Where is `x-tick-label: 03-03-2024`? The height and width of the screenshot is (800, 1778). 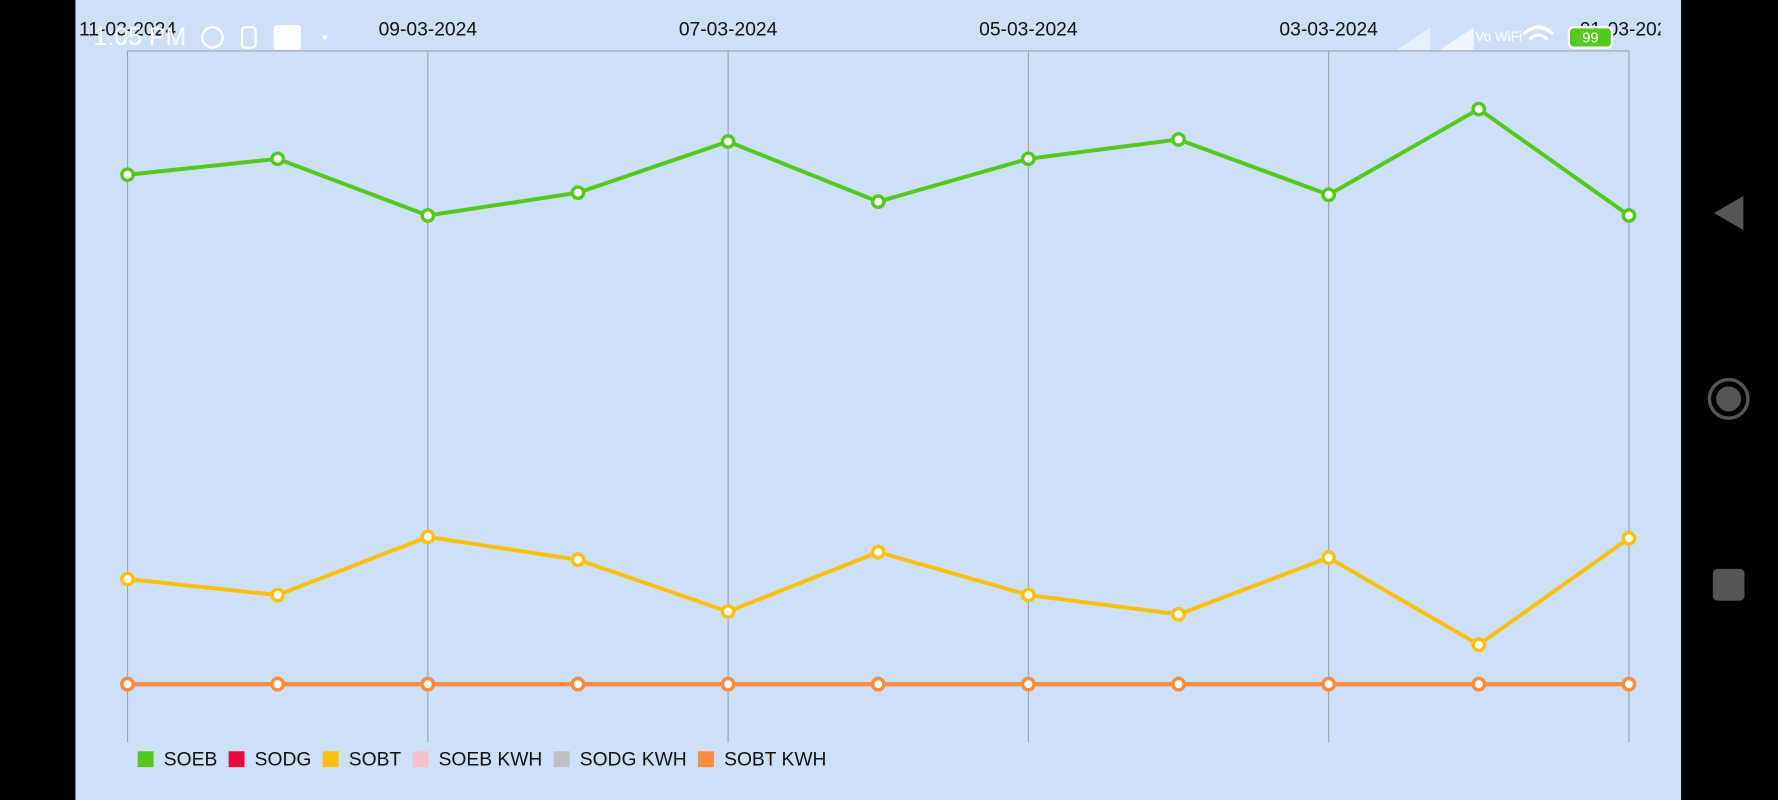 x-tick-label: 03-03-2024 is located at coordinates (1328, 30).